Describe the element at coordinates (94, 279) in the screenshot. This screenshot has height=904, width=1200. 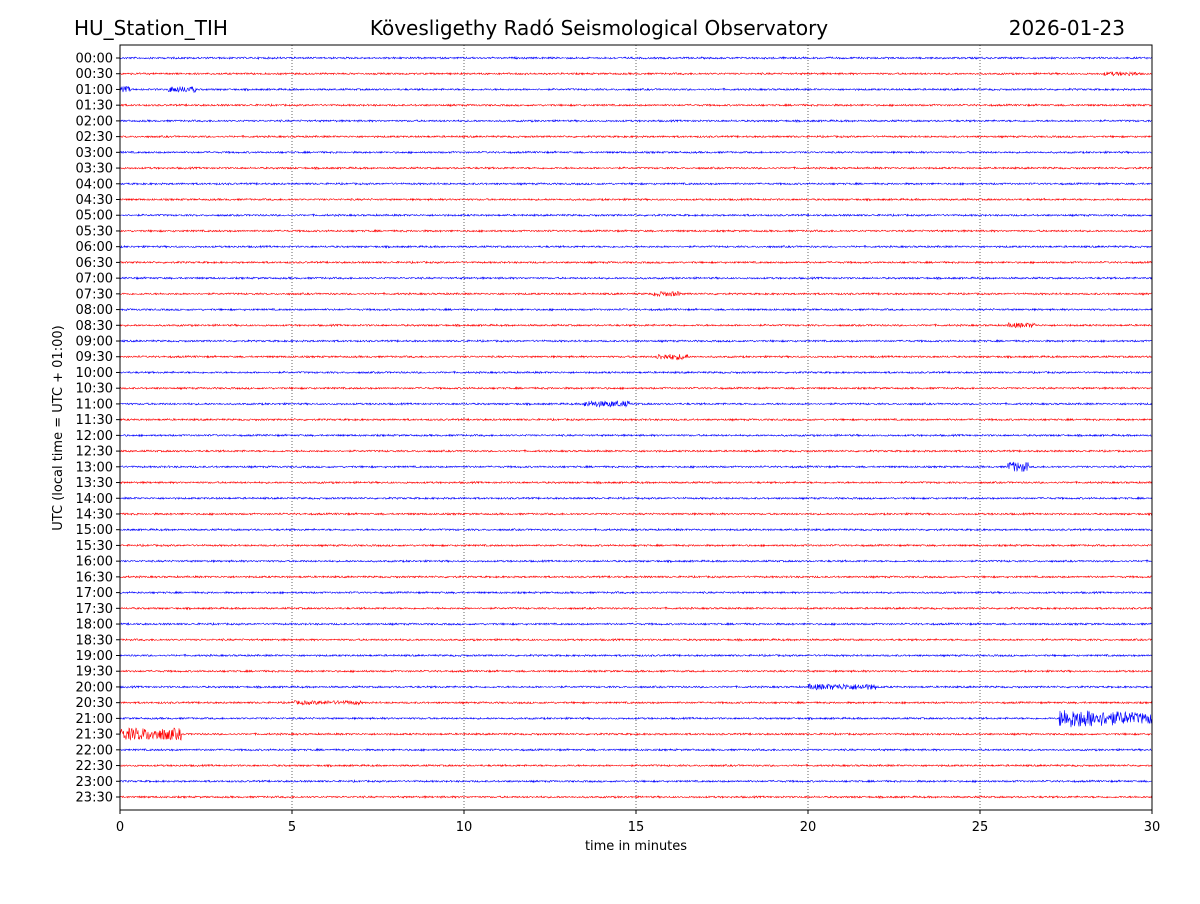
I see `y-tick-label: 07:00` at that location.